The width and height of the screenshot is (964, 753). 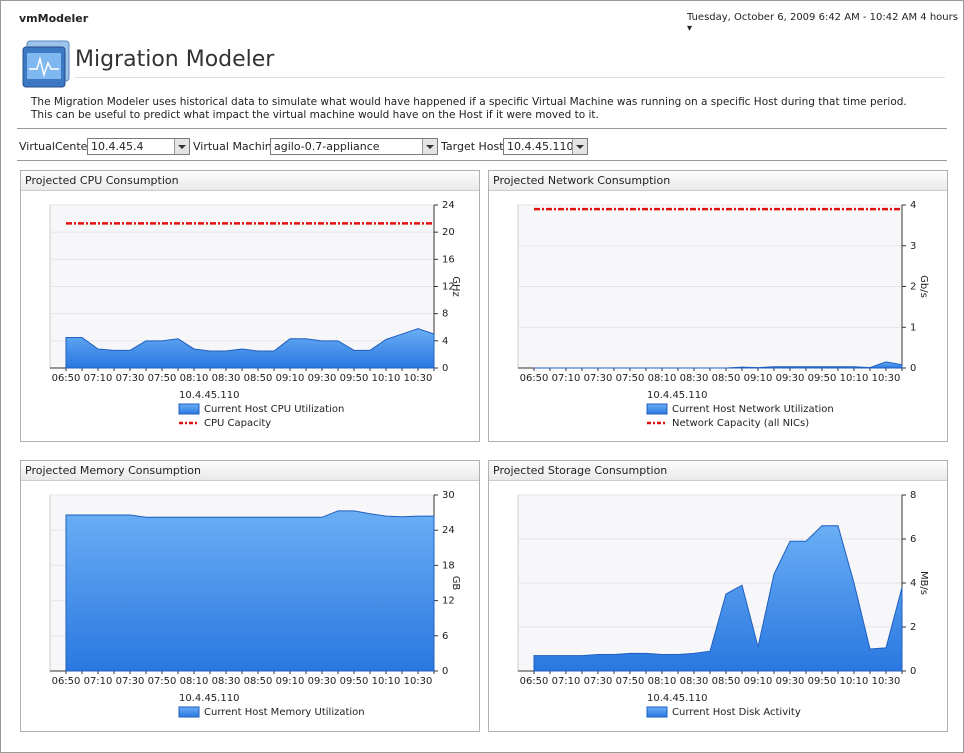 I want to click on y-tick-label: 1, so click(x=913, y=327).